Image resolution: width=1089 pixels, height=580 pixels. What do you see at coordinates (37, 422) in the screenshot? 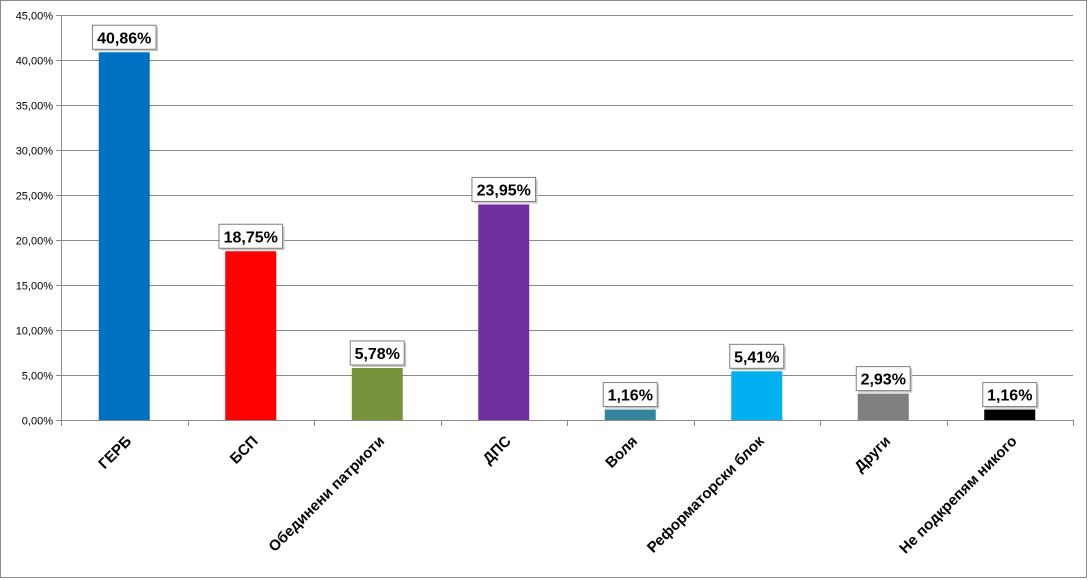
I see `y-tick-label: 0,00%` at bounding box center [37, 422].